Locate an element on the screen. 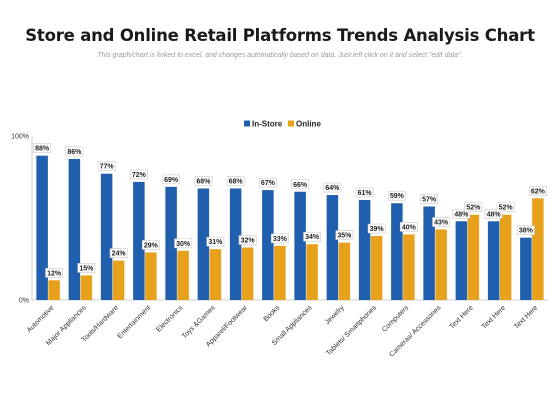 This screenshot has height=420, width=560. data-label: 38% is located at coordinates (526, 231).